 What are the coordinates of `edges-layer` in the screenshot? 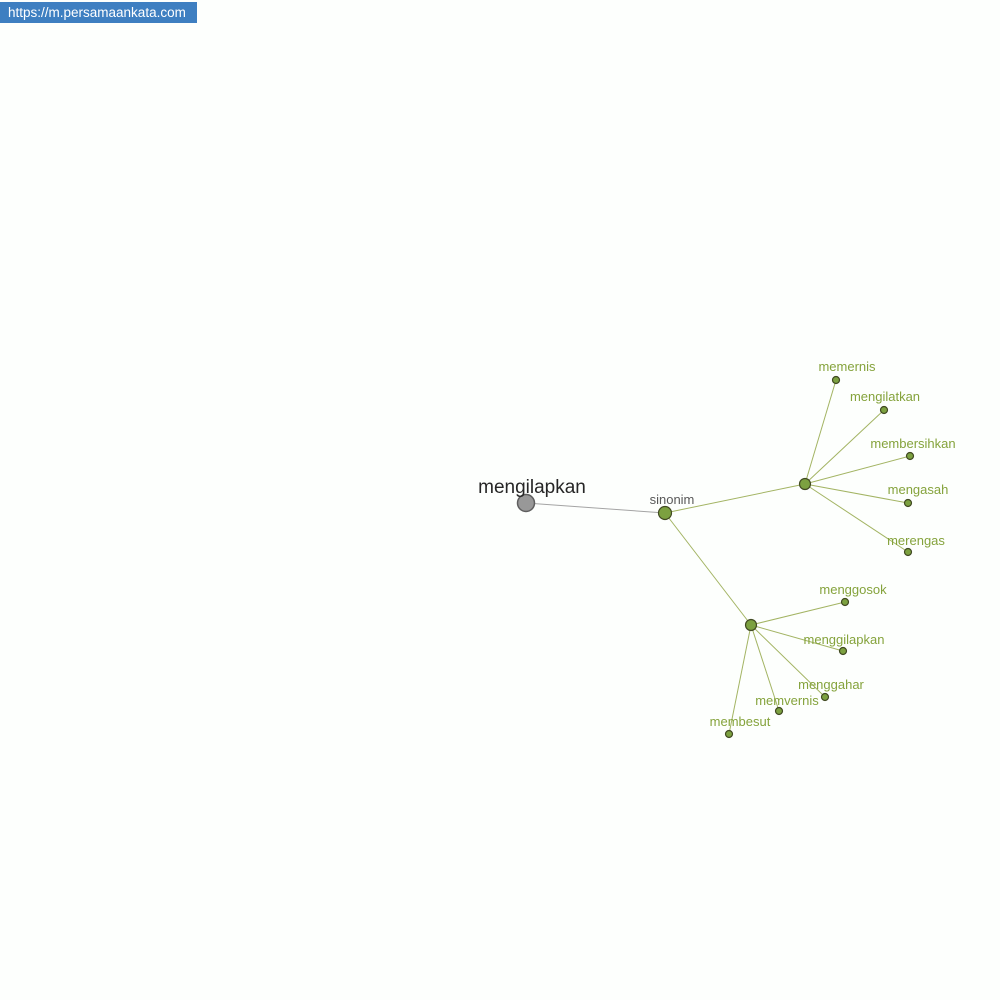 It's located at (718, 557).